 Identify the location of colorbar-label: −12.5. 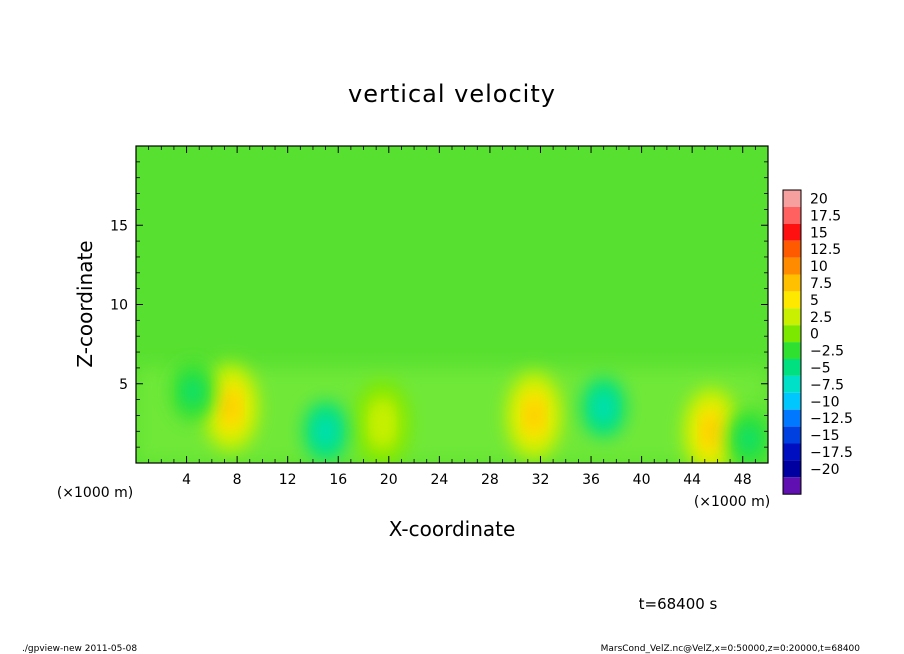
(831, 419).